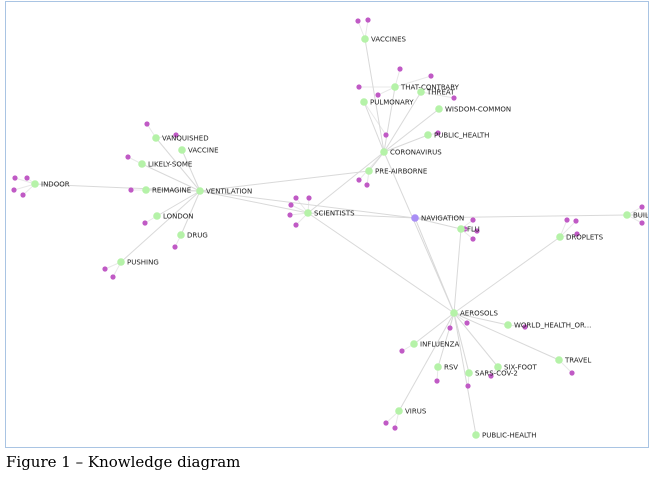  Describe the element at coordinates (636, 215) in the screenshot. I see `graph-node-build: BUILD` at that location.